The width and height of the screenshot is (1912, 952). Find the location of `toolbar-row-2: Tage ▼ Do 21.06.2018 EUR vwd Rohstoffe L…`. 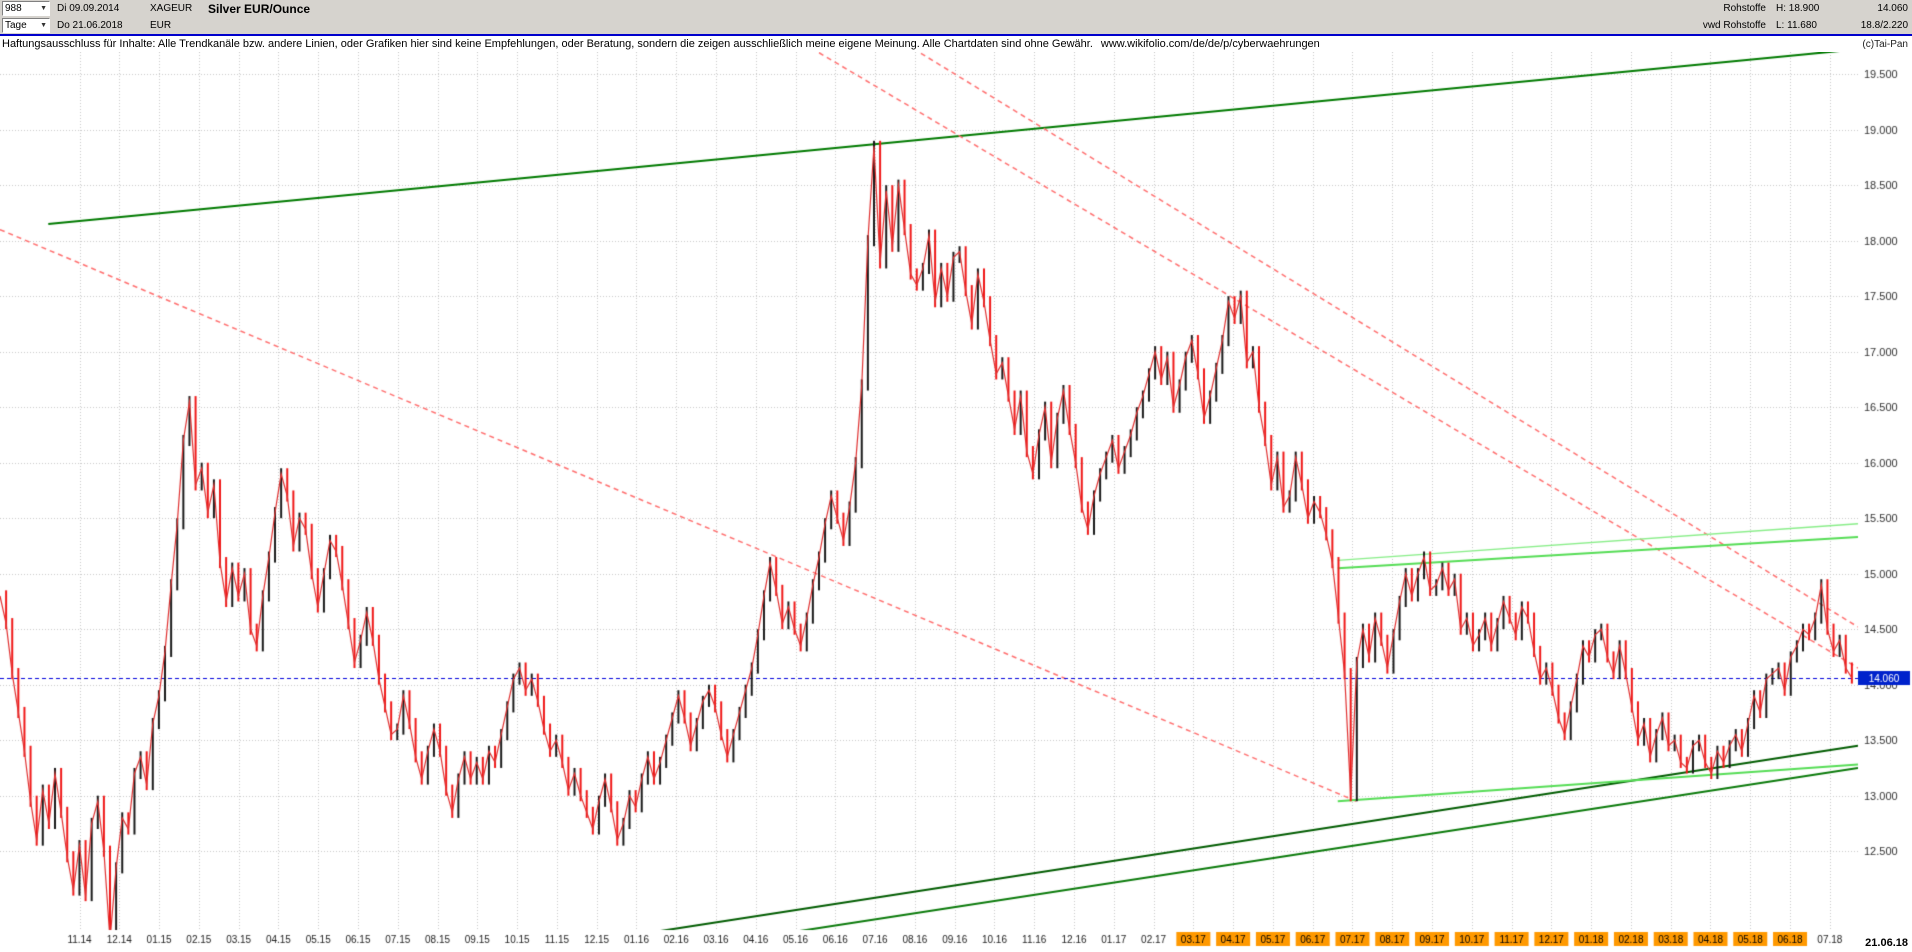

toolbar-row-2: Tage ▼ Do 21.06.2018 EUR vwd Rohstoffe L… is located at coordinates (956, 25).